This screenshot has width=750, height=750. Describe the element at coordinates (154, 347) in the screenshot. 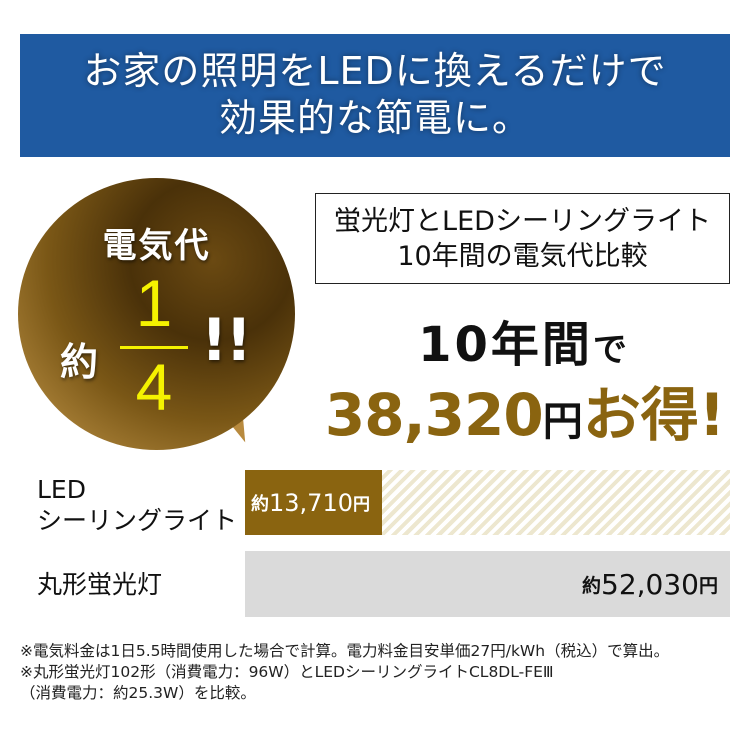

I see `fraction-bar` at that location.